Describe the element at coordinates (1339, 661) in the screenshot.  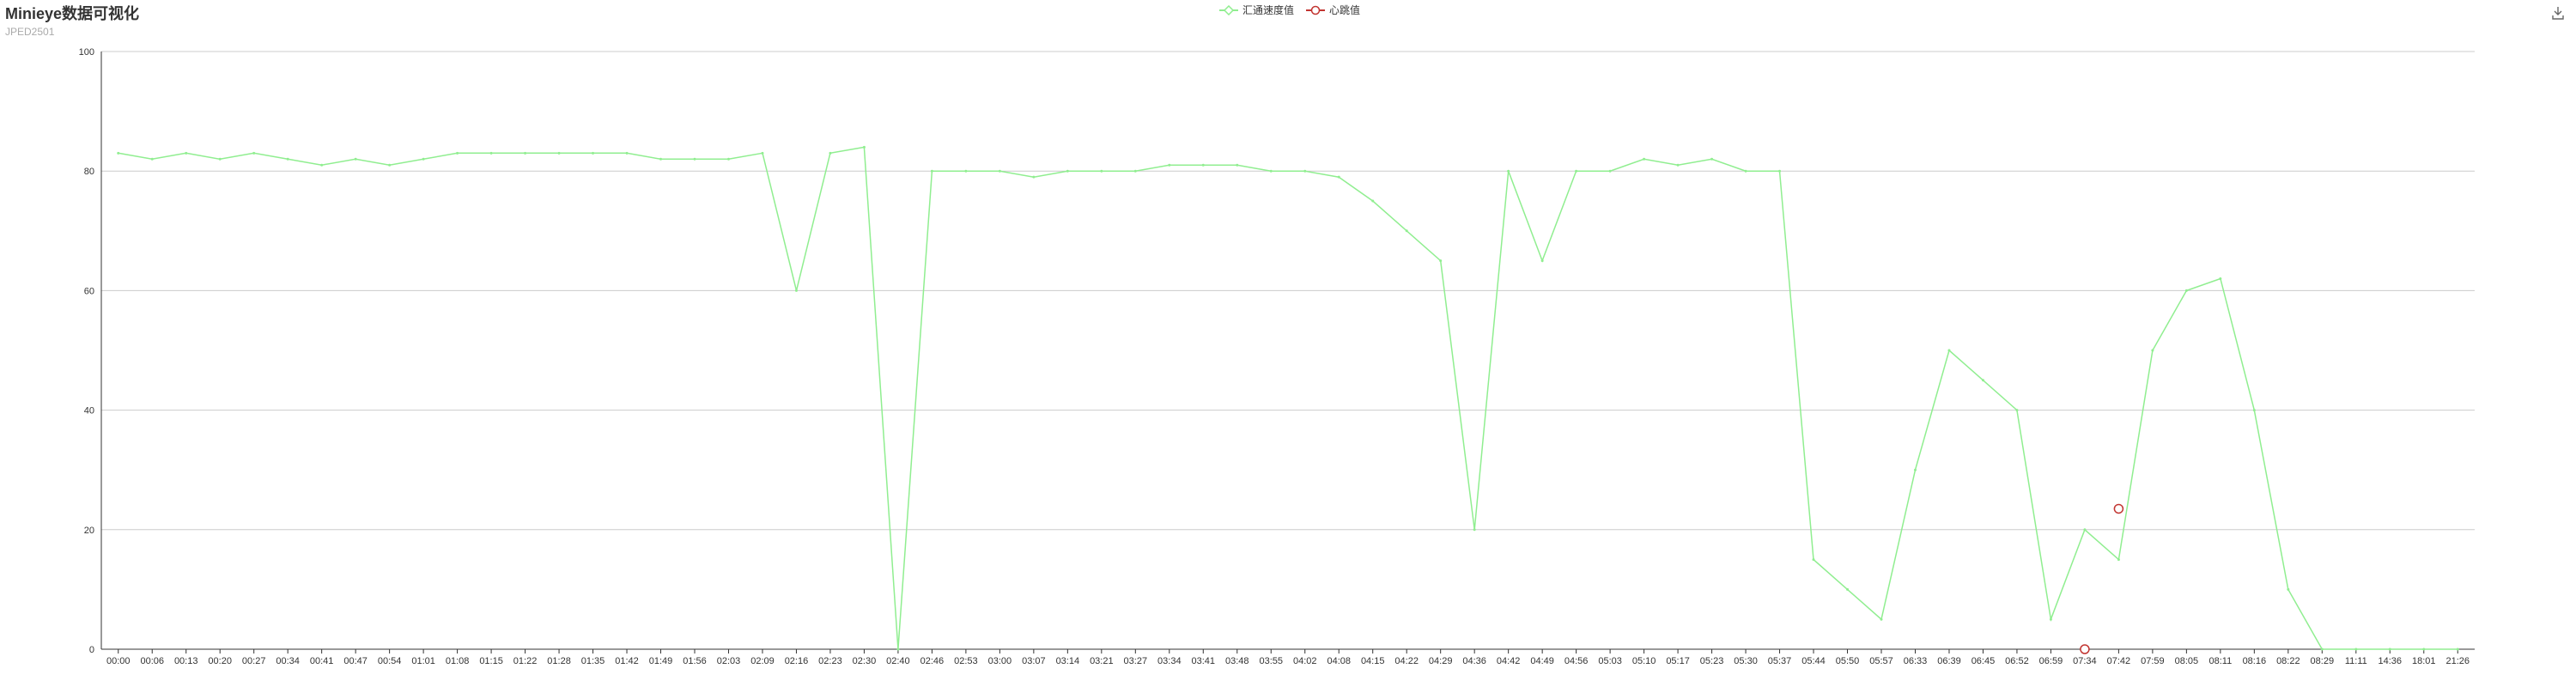
I see `x-tick-label: 04:08` at that location.